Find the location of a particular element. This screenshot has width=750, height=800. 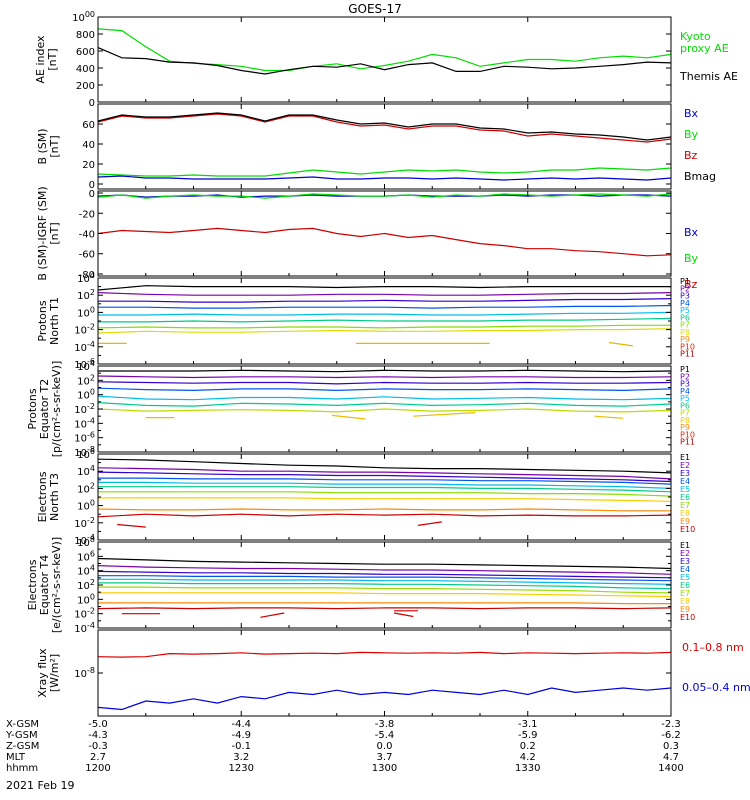

legend-label: P6 is located at coordinates (685, 405).